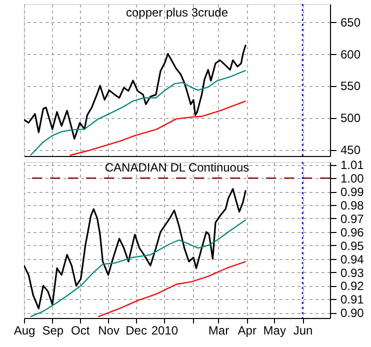 Image resolution: width=371 pixels, height=347 pixels. I want to click on x-tick-label: Jun, so click(303, 331).